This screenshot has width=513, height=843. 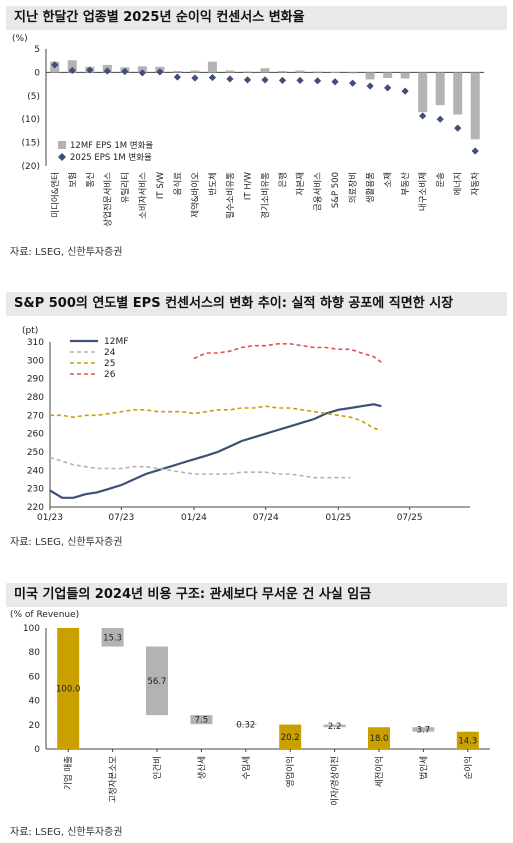 I want to click on y-tick-label: 250, so click(x=35, y=453).